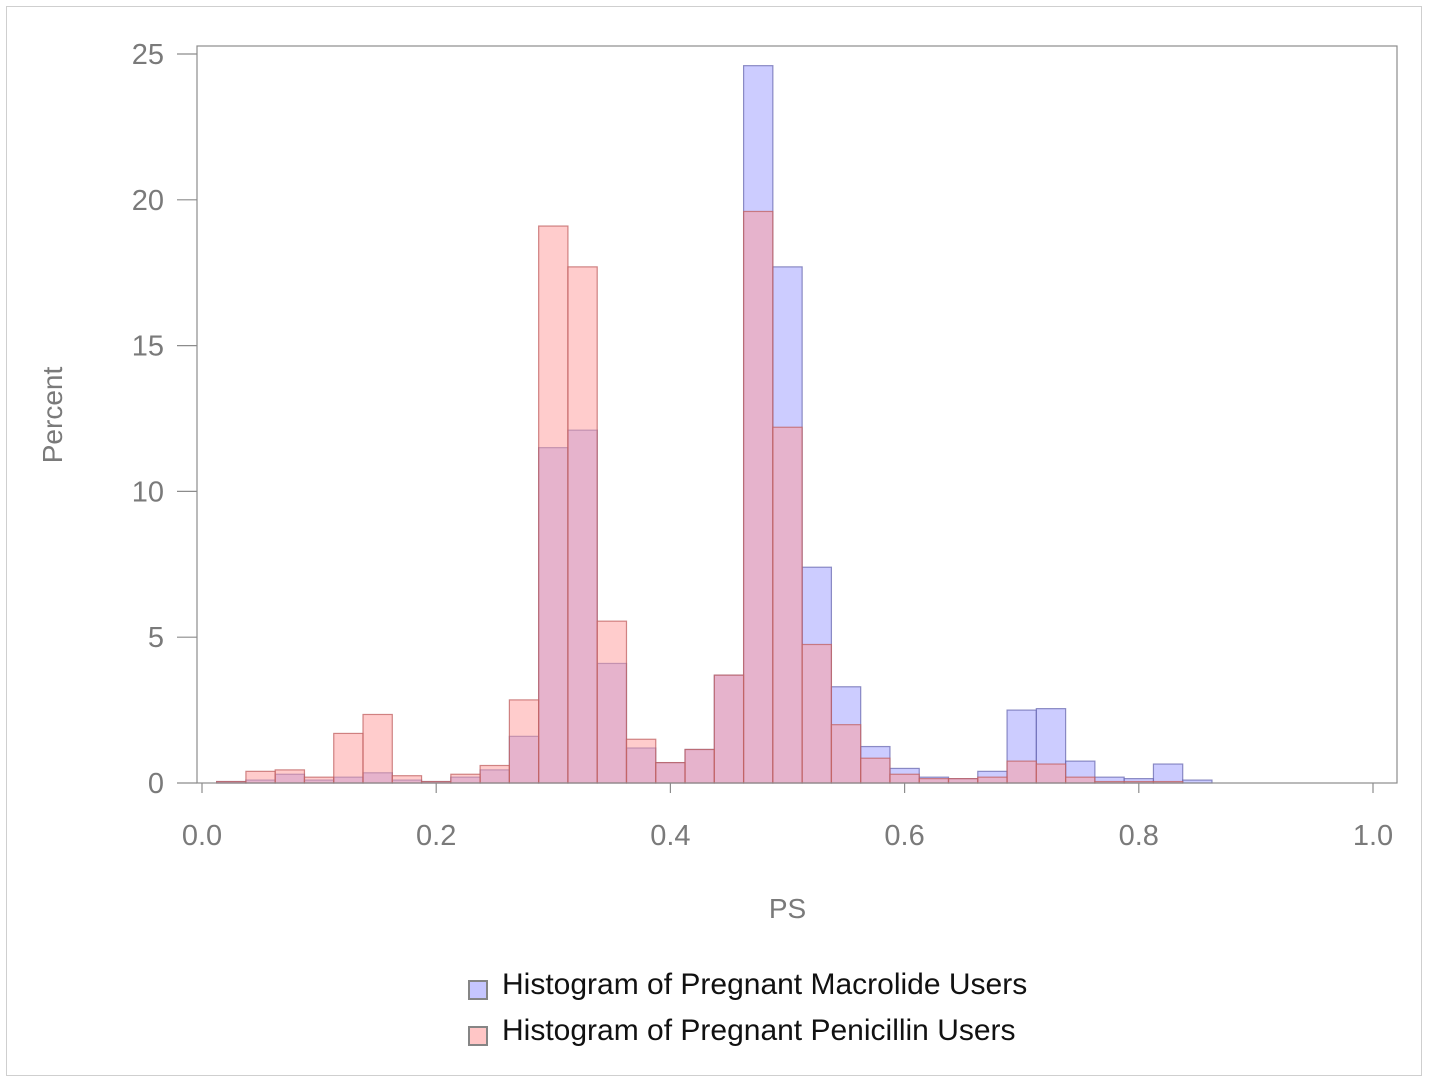 The height and width of the screenshot is (1081, 1430). What do you see at coordinates (202, 836) in the screenshot?
I see `x-tick-label: 0.0` at bounding box center [202, 836].